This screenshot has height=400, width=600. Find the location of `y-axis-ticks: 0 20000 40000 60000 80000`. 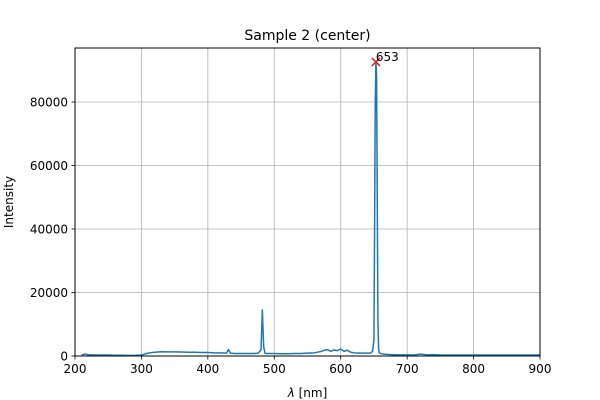

y-axis-ticks: 0 20000 40000 60000 80000 is located at coordinates (52, 229).